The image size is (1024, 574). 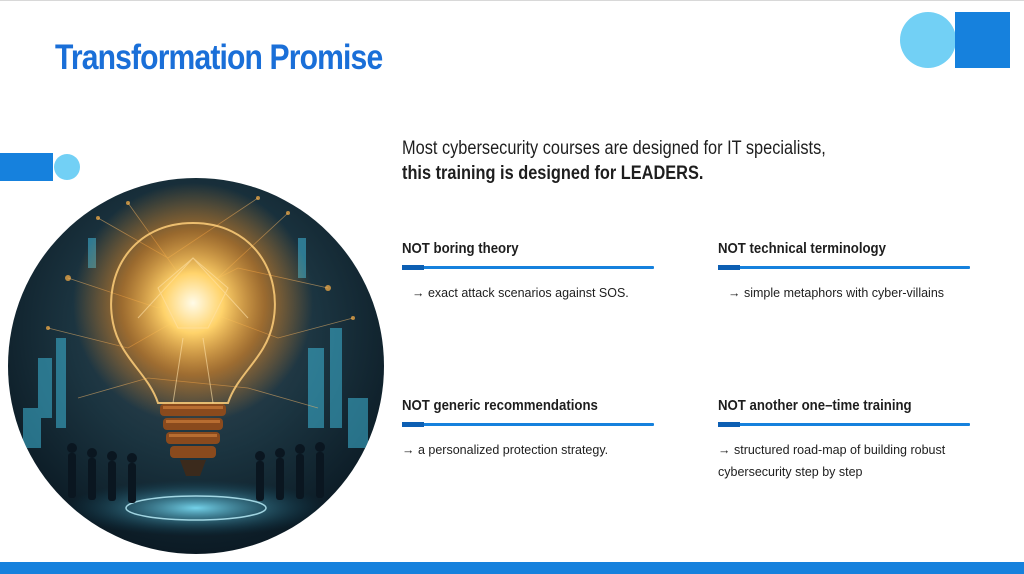 I want to click on decorative-bar-left, so click(x=26, y=167).